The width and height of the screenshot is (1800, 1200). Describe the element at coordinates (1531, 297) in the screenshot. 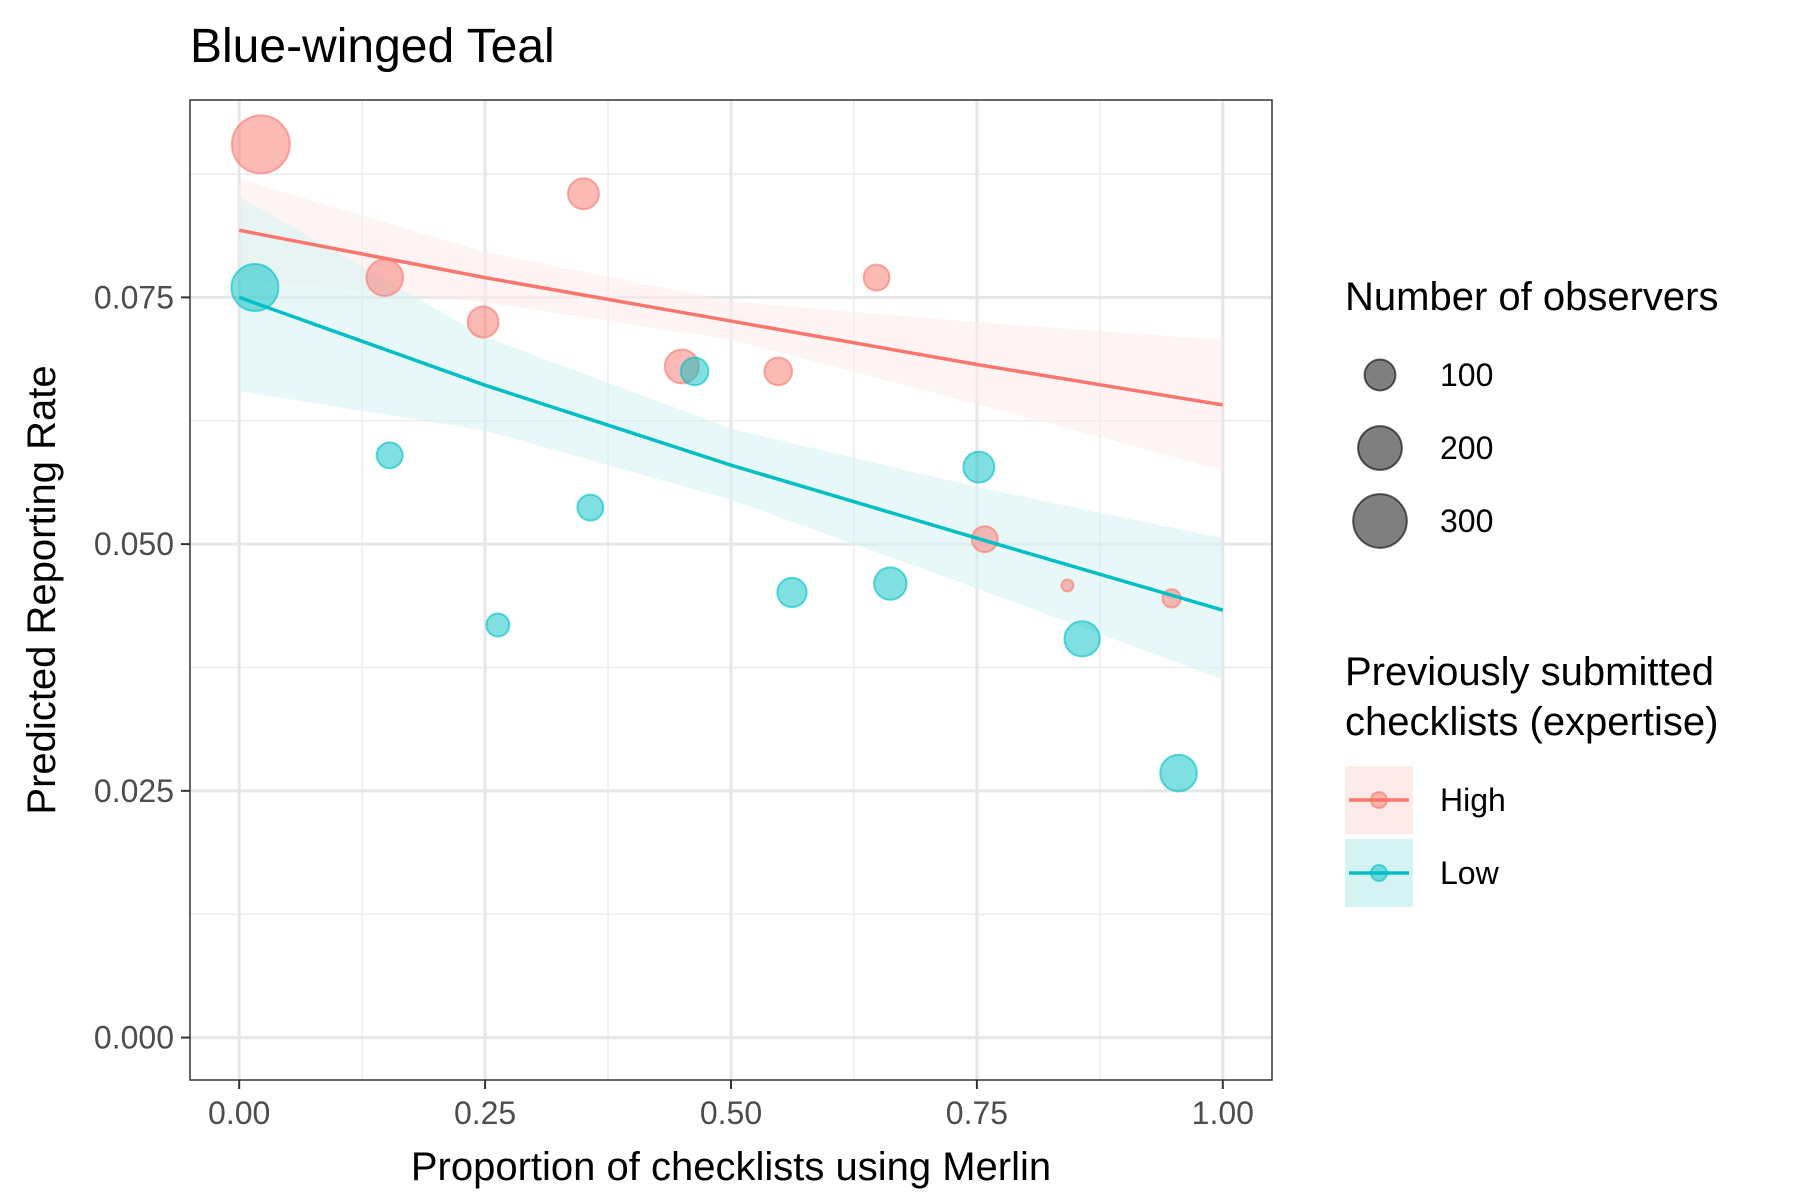

I see `size-legend-title: Number of observers` at that location.